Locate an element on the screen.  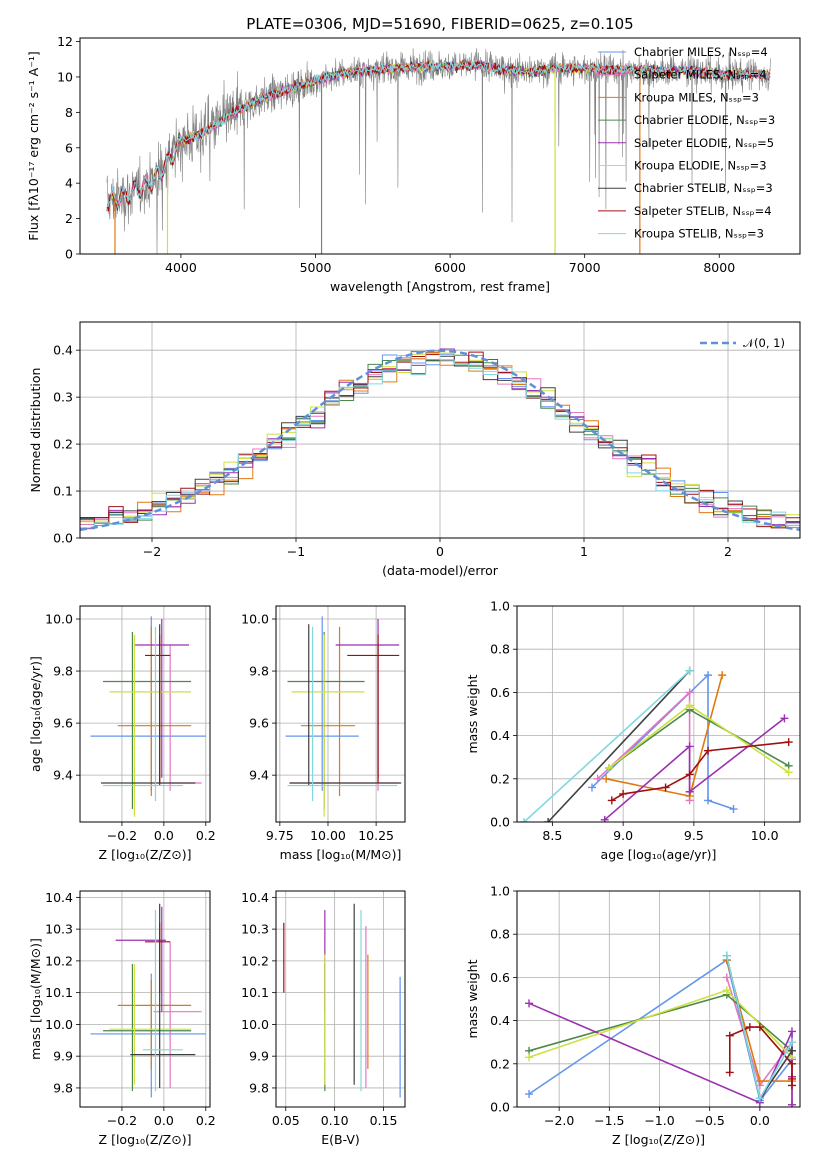
legend-entry: Kroupa STELIB, Nₛₛₚ=3 is located at coordinates (699, 234).